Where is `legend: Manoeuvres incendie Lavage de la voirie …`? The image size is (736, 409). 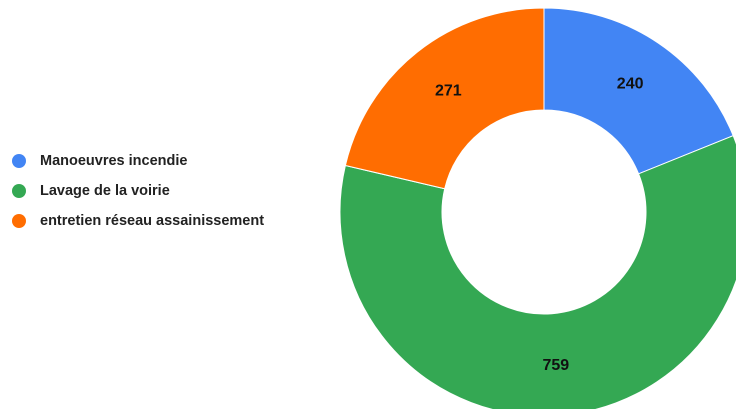 legend: Manoeuvres incendie Lavage de la voirie … is located at coordinates (162, 191).